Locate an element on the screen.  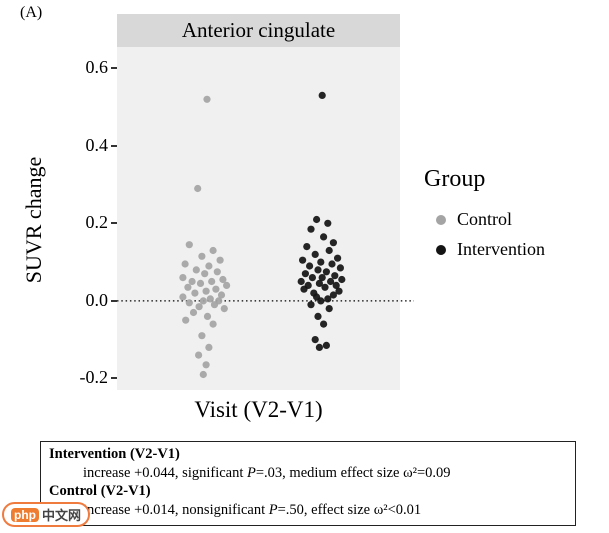
y-tick-label: -0.2 is located at coordinates (94, 377).